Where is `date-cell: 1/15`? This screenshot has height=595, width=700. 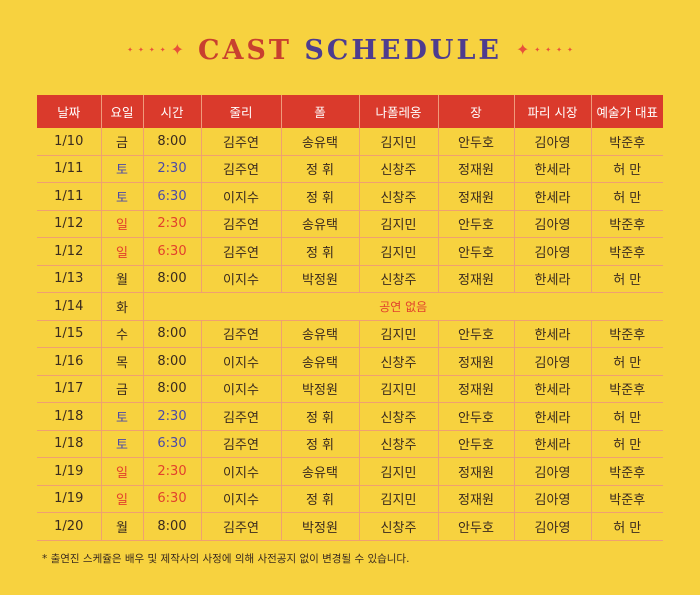 date-cell: 1/15 is located at coordinates (69, 334).